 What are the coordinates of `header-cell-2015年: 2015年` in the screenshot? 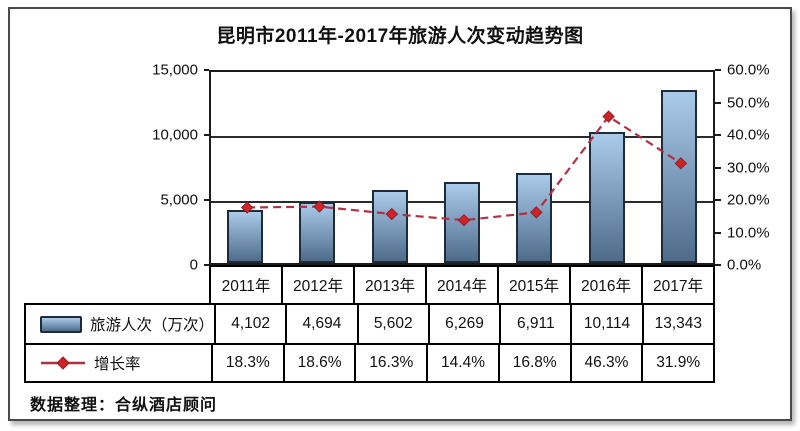 It's located at (533, 285).